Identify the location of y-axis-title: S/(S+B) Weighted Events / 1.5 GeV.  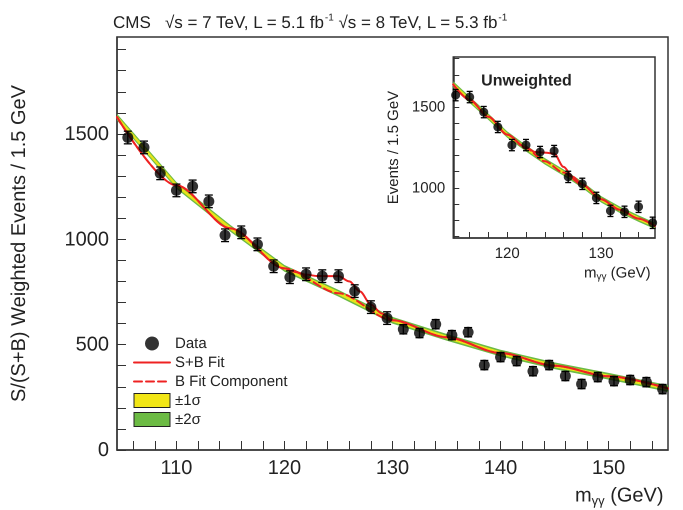
(19, 243).